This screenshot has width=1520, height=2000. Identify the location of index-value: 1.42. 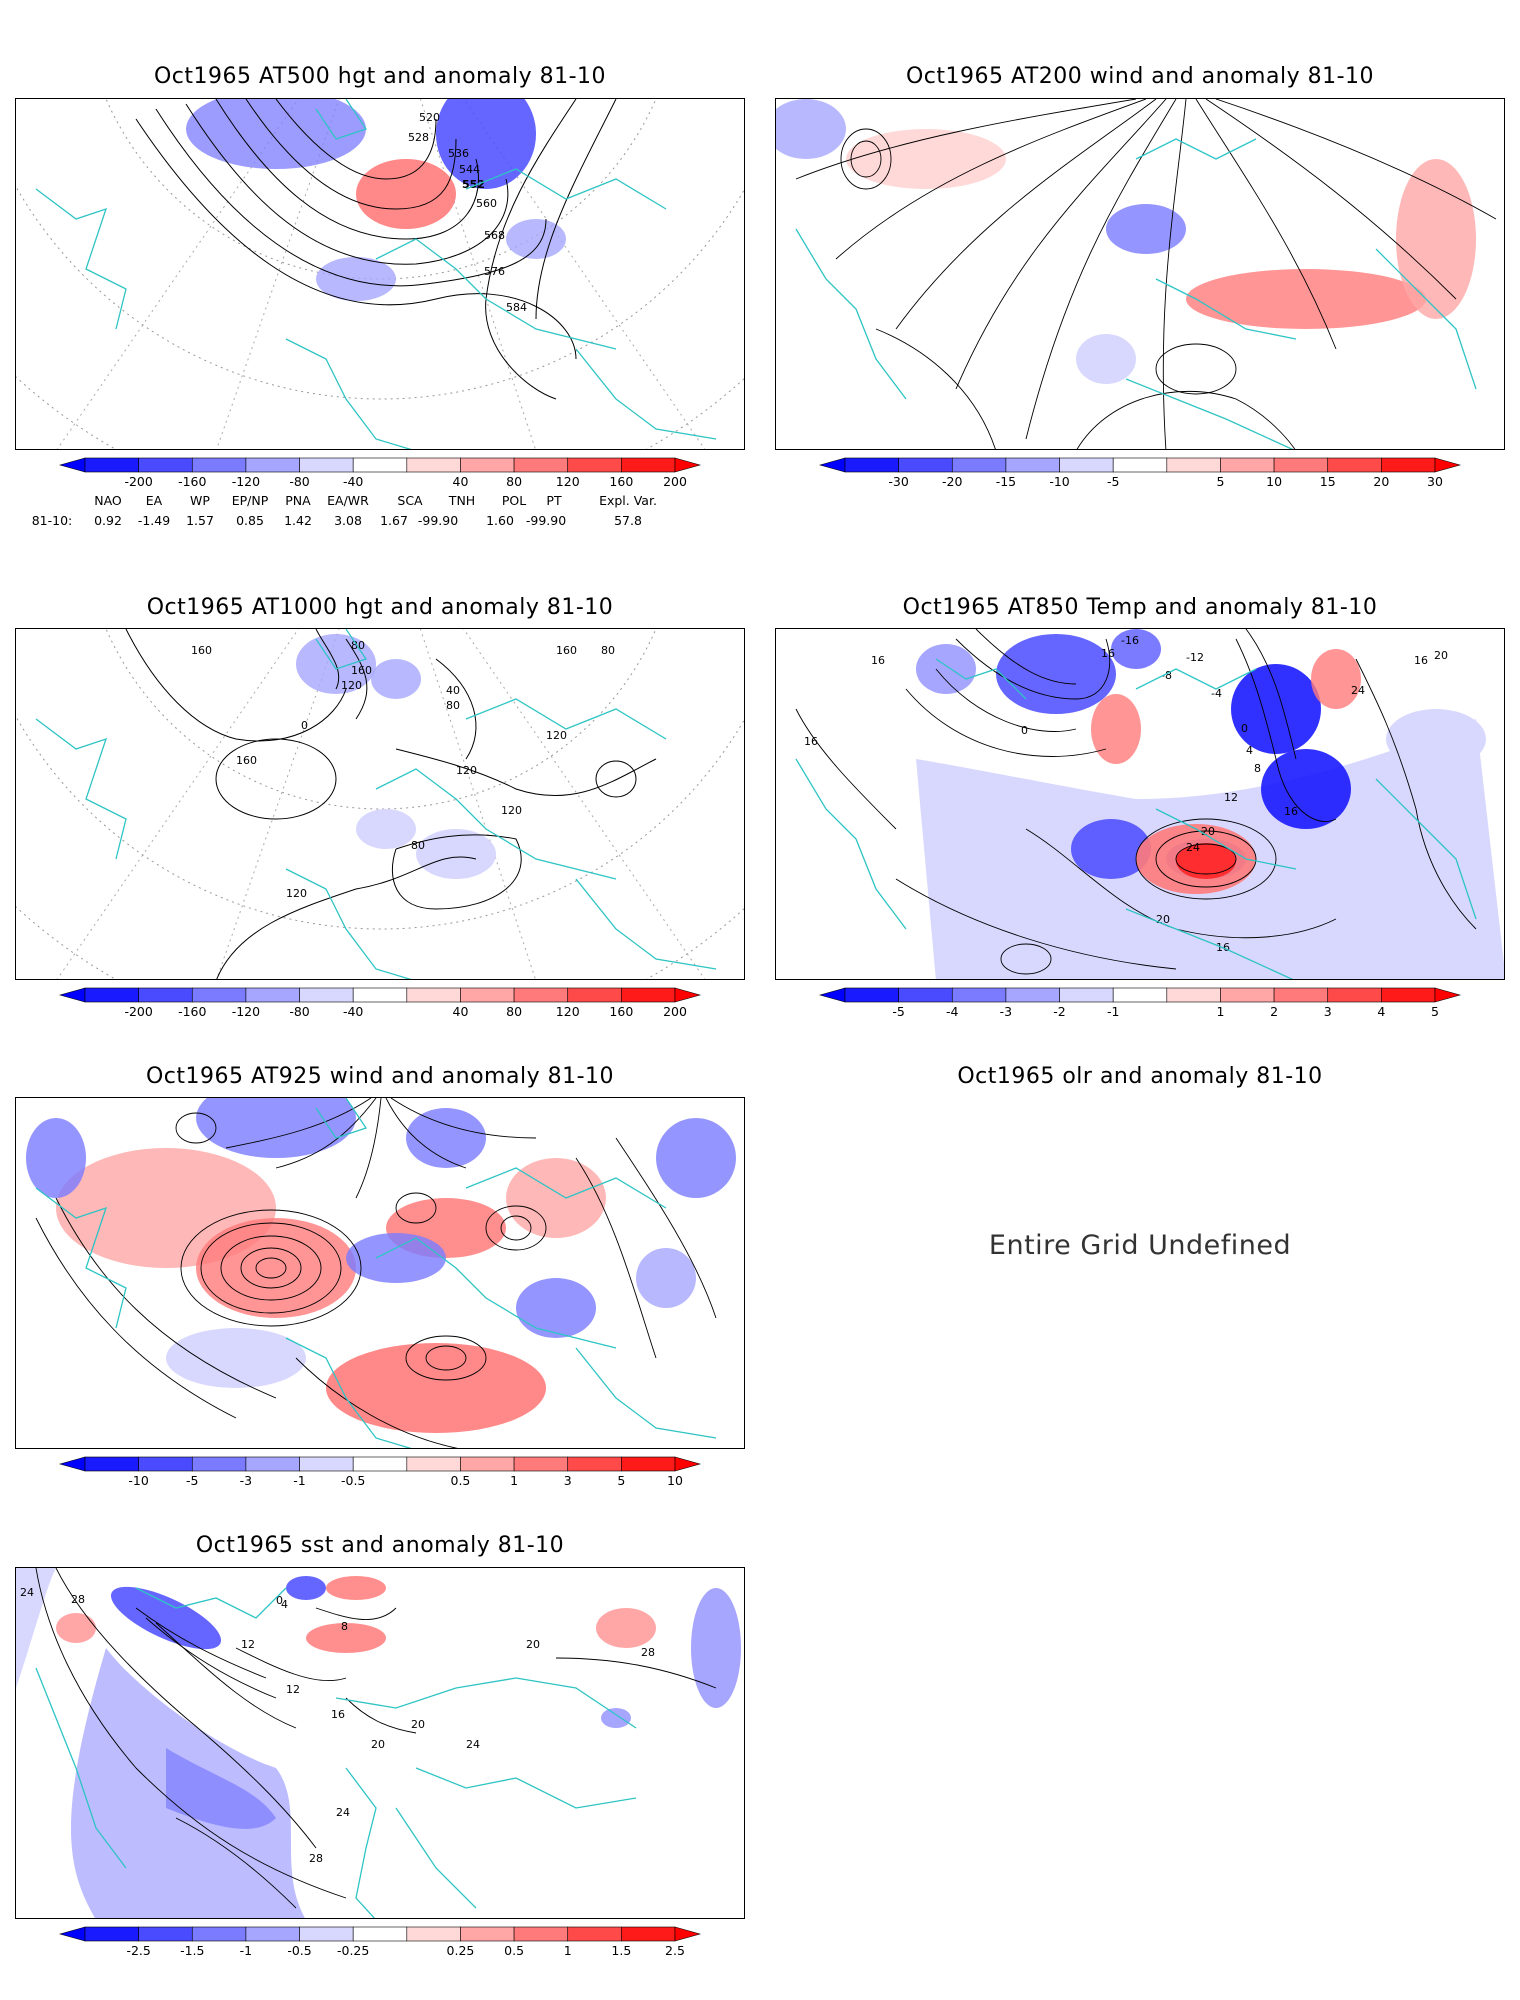
(298, 520).